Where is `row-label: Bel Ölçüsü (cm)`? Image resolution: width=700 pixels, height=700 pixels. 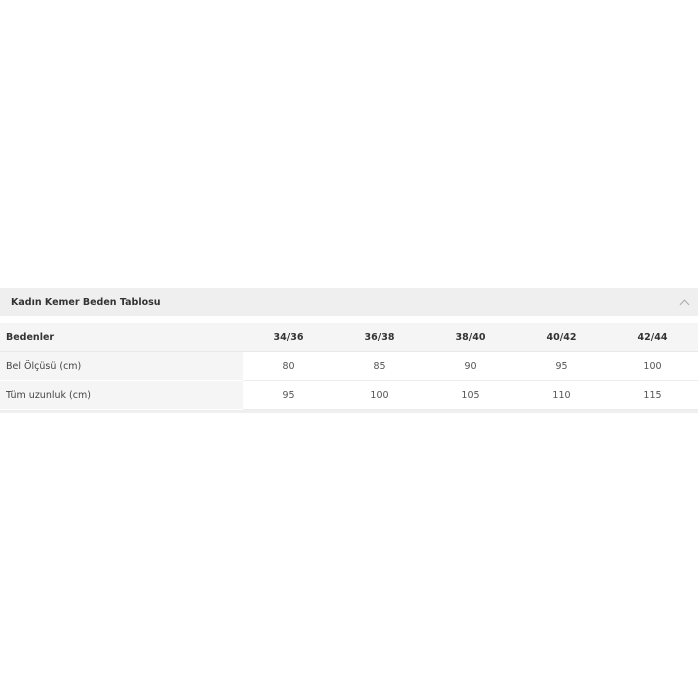
row-label: Bel Ölçüsü (cm) is located at coordinates (121, 366).